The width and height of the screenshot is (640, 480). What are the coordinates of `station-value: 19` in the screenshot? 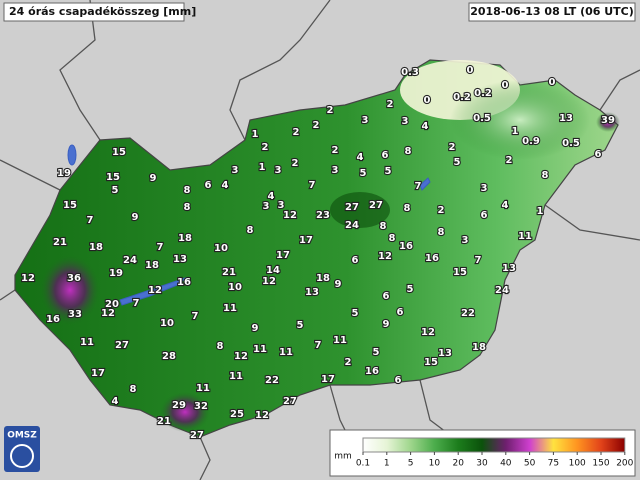 It's located at (116, 273).